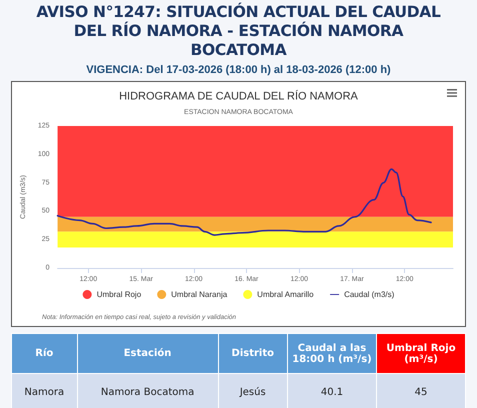 The height and width of the screenshot is (408, 477). Describe the element at coordinates (369, 294) in the screenshot. I see `legend-label: Caudal (m3/s)` at that location.